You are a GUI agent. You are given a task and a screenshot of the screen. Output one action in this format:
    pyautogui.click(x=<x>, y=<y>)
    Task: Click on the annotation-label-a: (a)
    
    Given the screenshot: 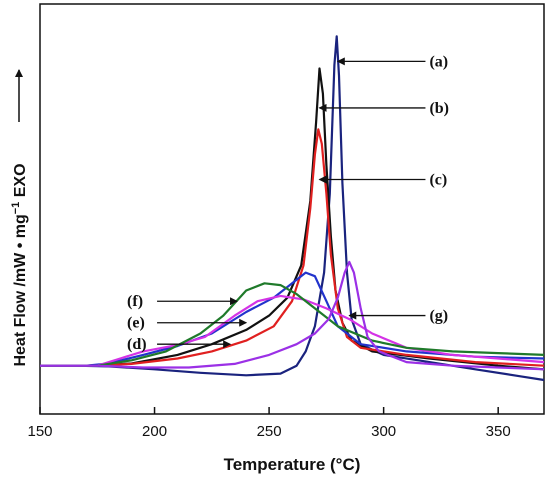 What is the action you would take?
    pyautogui.click(x=438, y=61)
    